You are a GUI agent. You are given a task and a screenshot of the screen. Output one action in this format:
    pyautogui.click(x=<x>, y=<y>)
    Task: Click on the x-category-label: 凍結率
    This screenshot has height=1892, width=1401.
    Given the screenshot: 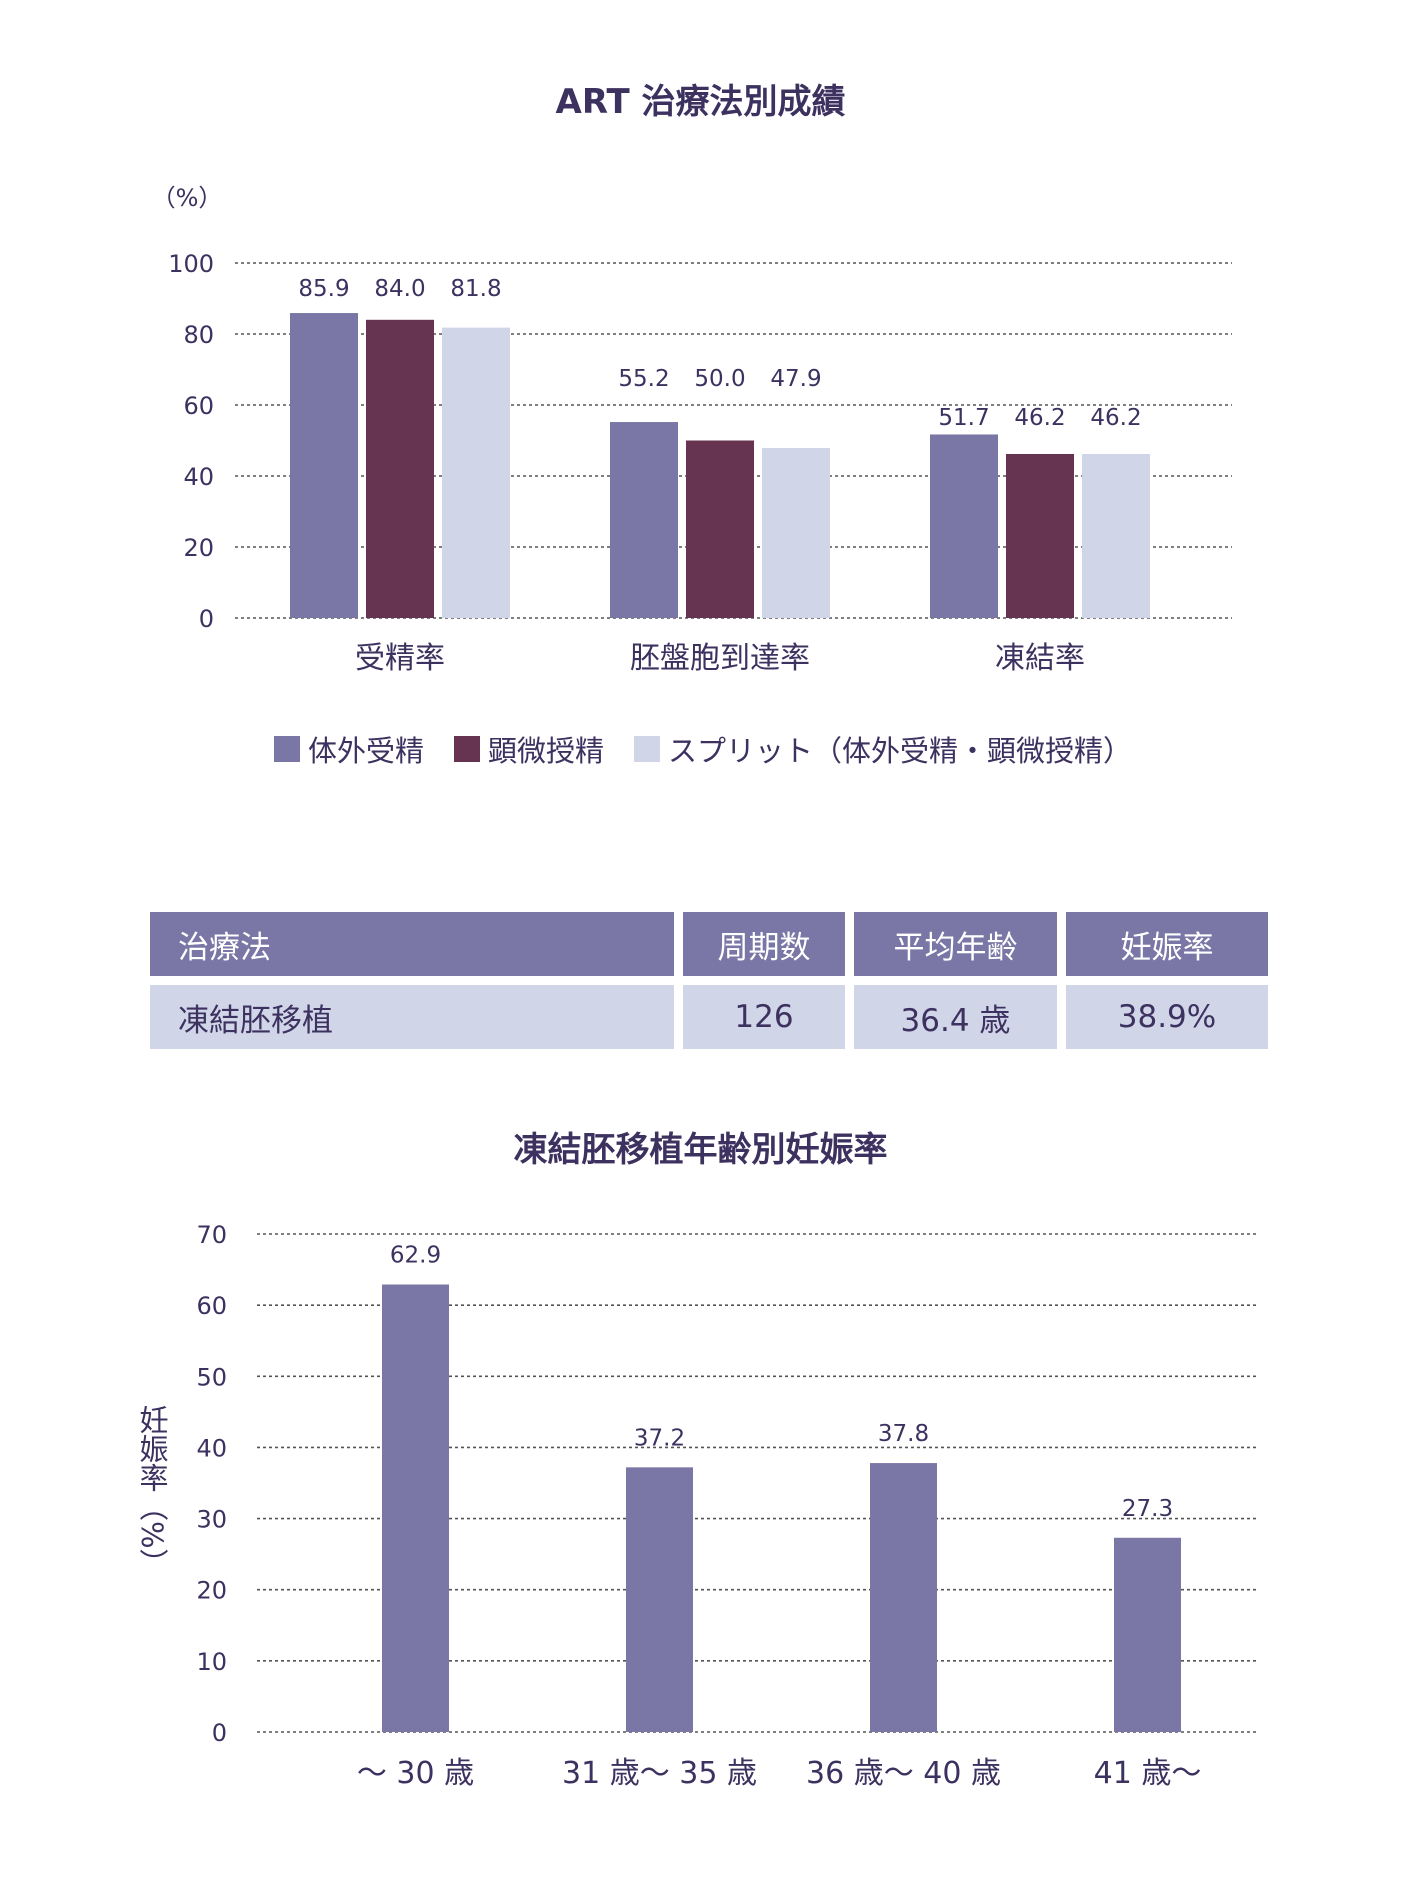 What is the action you would take?
    pyautogui.click(x=1040, y=658)
    